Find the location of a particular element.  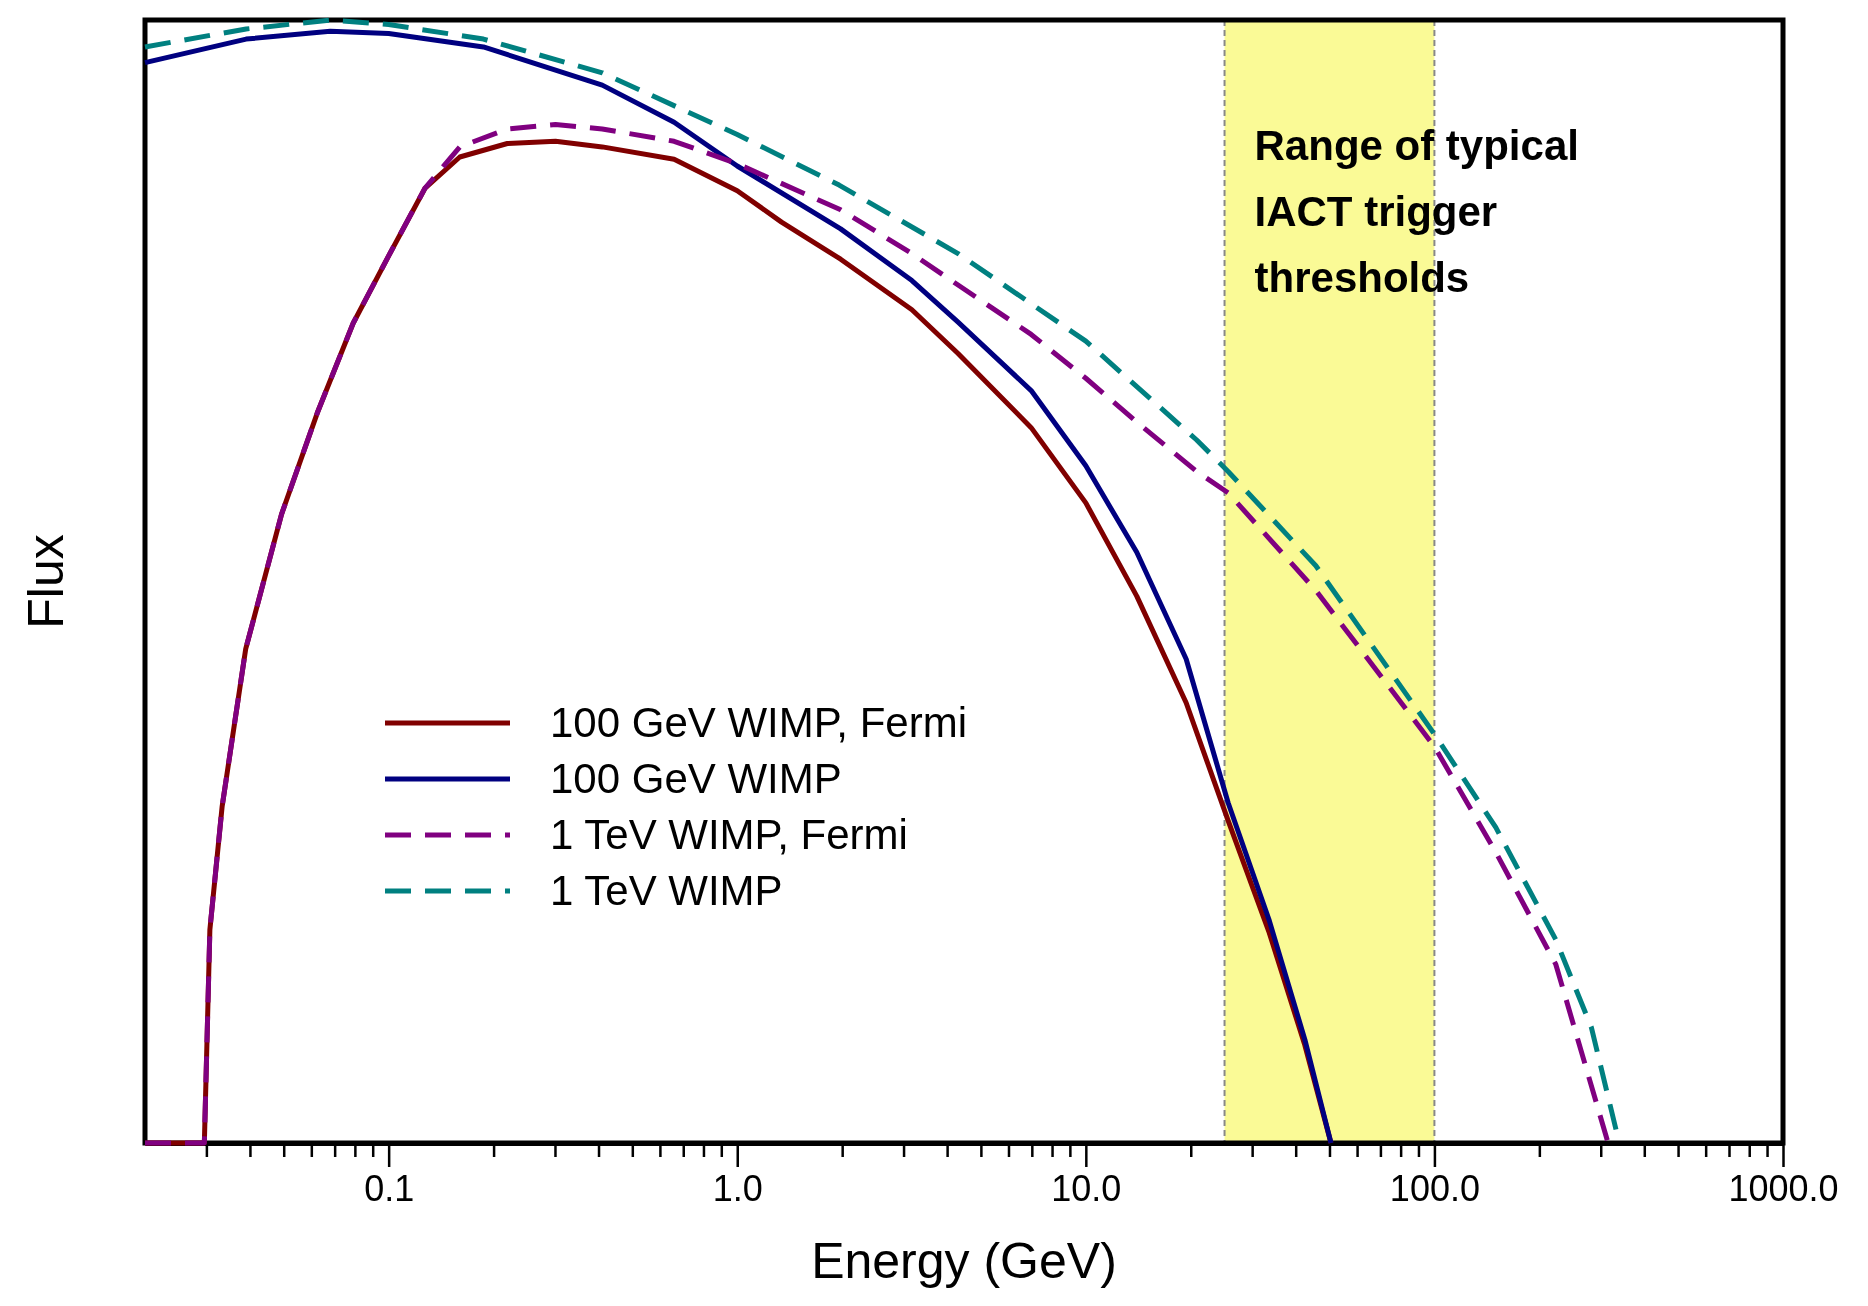

x-tick-label: 100.0 is located at coordinates (1434, 1188).